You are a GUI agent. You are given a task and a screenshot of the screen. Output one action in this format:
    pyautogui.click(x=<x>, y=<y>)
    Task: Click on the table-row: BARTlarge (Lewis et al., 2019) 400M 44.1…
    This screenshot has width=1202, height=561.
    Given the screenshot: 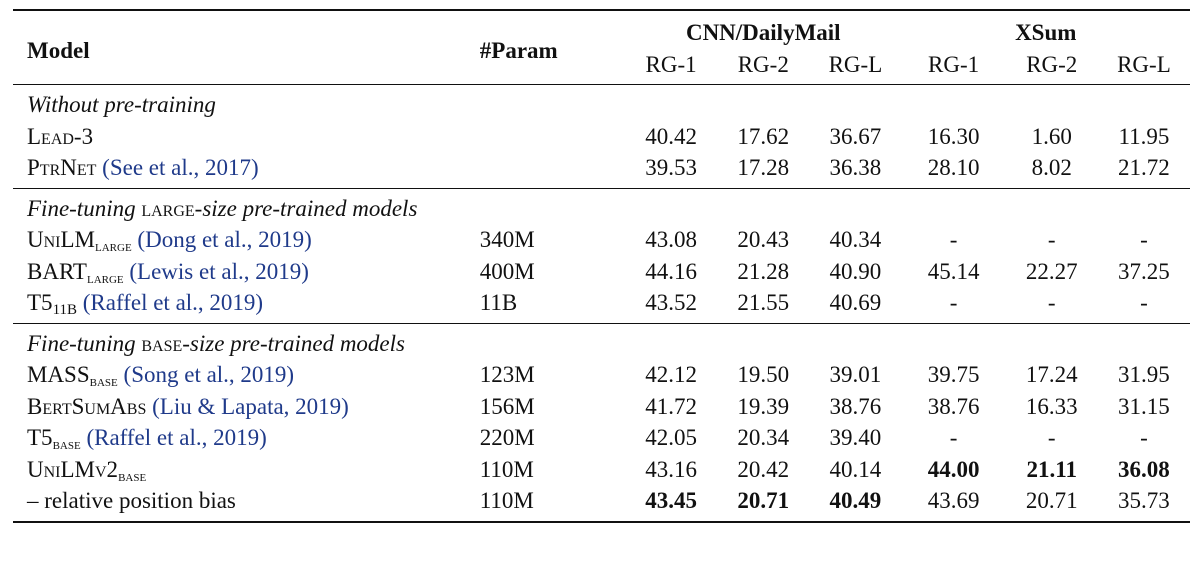 What is the action you would take?
    pyautogui.click(x=601, y=272)
    